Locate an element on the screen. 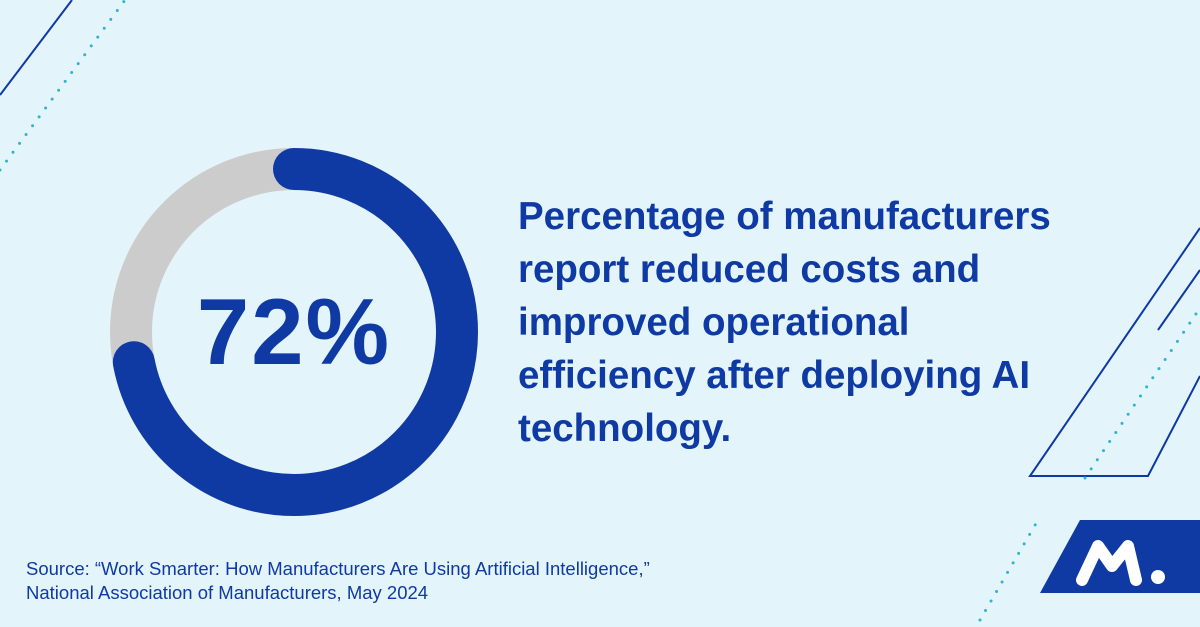 This screenshot has height=627, width=1200. deco-parallelogram is located at coordinates (1114, 352).